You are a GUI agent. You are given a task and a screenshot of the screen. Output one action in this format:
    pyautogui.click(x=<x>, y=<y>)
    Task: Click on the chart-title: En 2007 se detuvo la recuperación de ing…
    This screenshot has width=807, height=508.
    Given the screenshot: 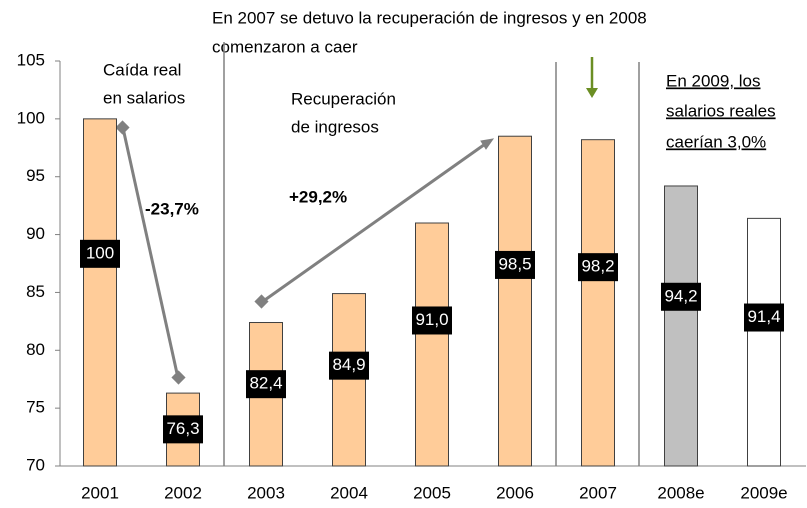 What is the action you would take?
    pyautogui.click(x=429, y=17)
    